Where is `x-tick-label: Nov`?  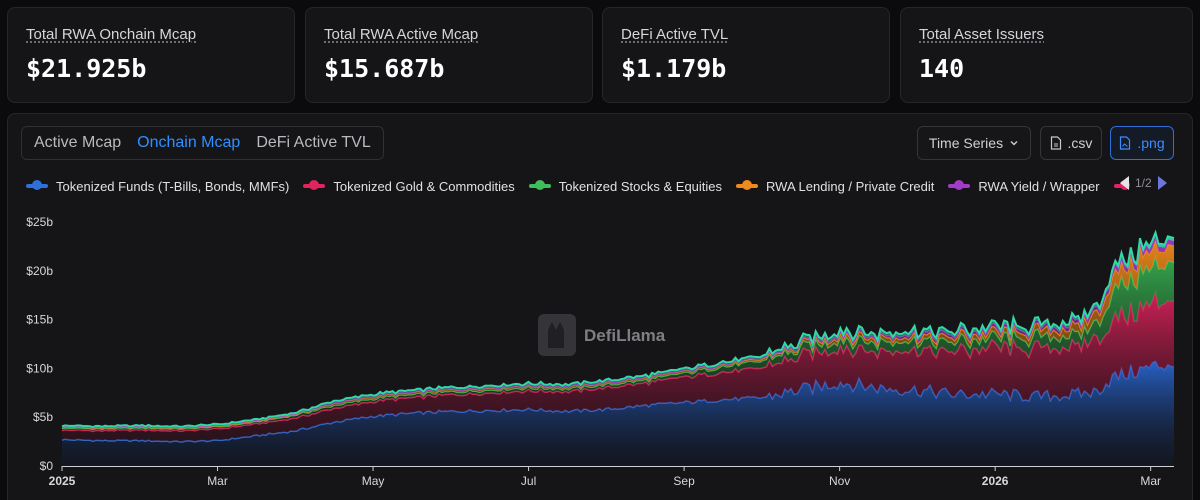 x-tick-label: Nov is located at coordinates (839, 481).